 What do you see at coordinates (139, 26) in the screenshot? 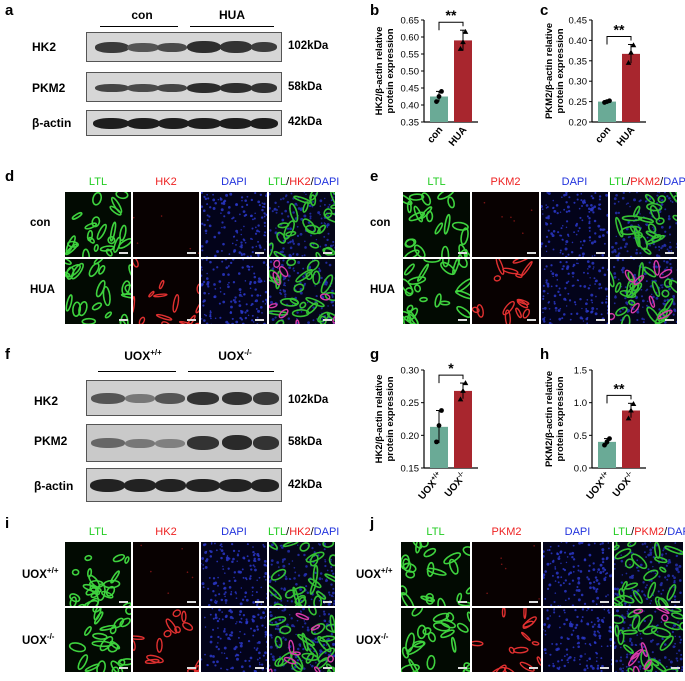
I see `group-line-con` at bounding box center [139, 26].